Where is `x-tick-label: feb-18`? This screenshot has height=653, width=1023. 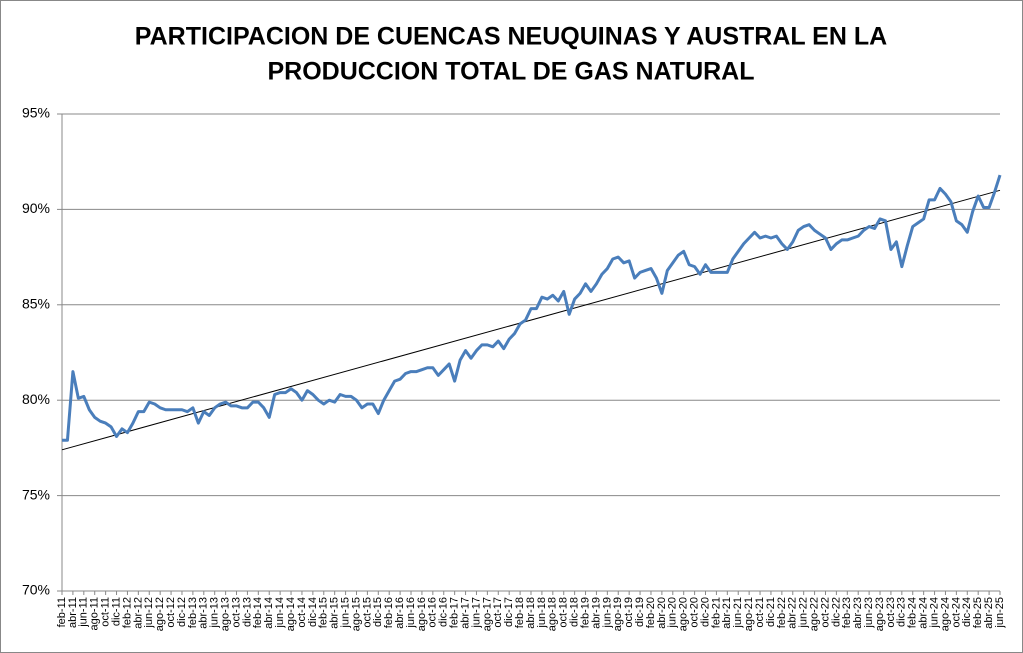
x-tick-label: feb-18 is located at coordinates (520, 612).